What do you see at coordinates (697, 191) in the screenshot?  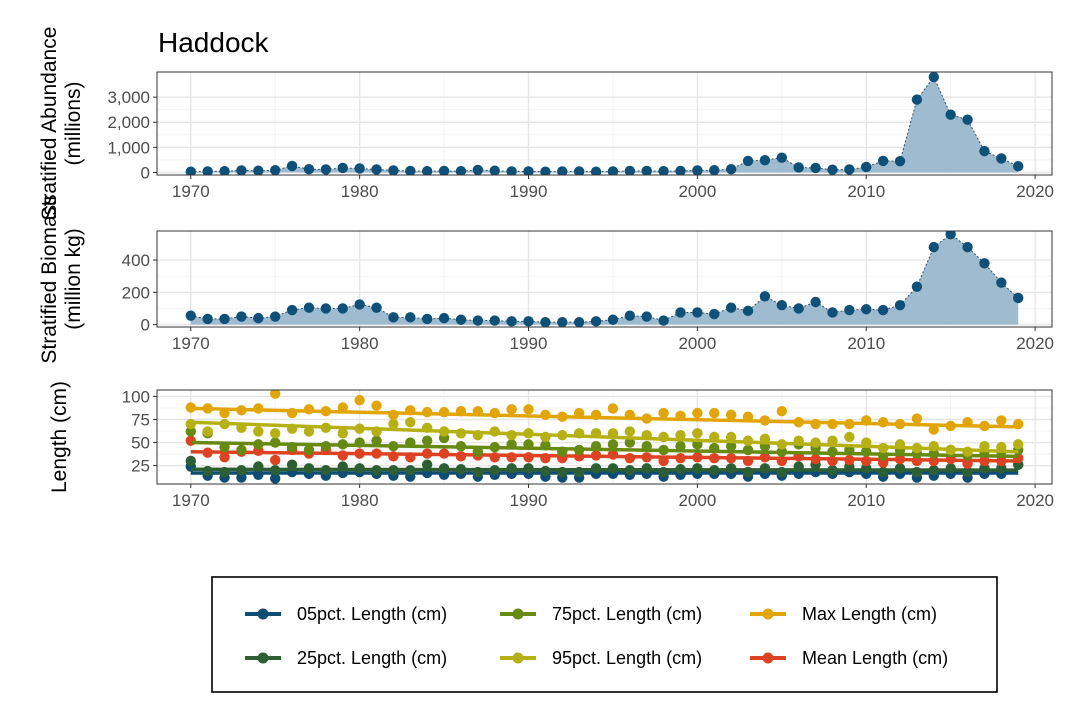 I see `x-tick-label: 2000` at bounding box center [697, 191].